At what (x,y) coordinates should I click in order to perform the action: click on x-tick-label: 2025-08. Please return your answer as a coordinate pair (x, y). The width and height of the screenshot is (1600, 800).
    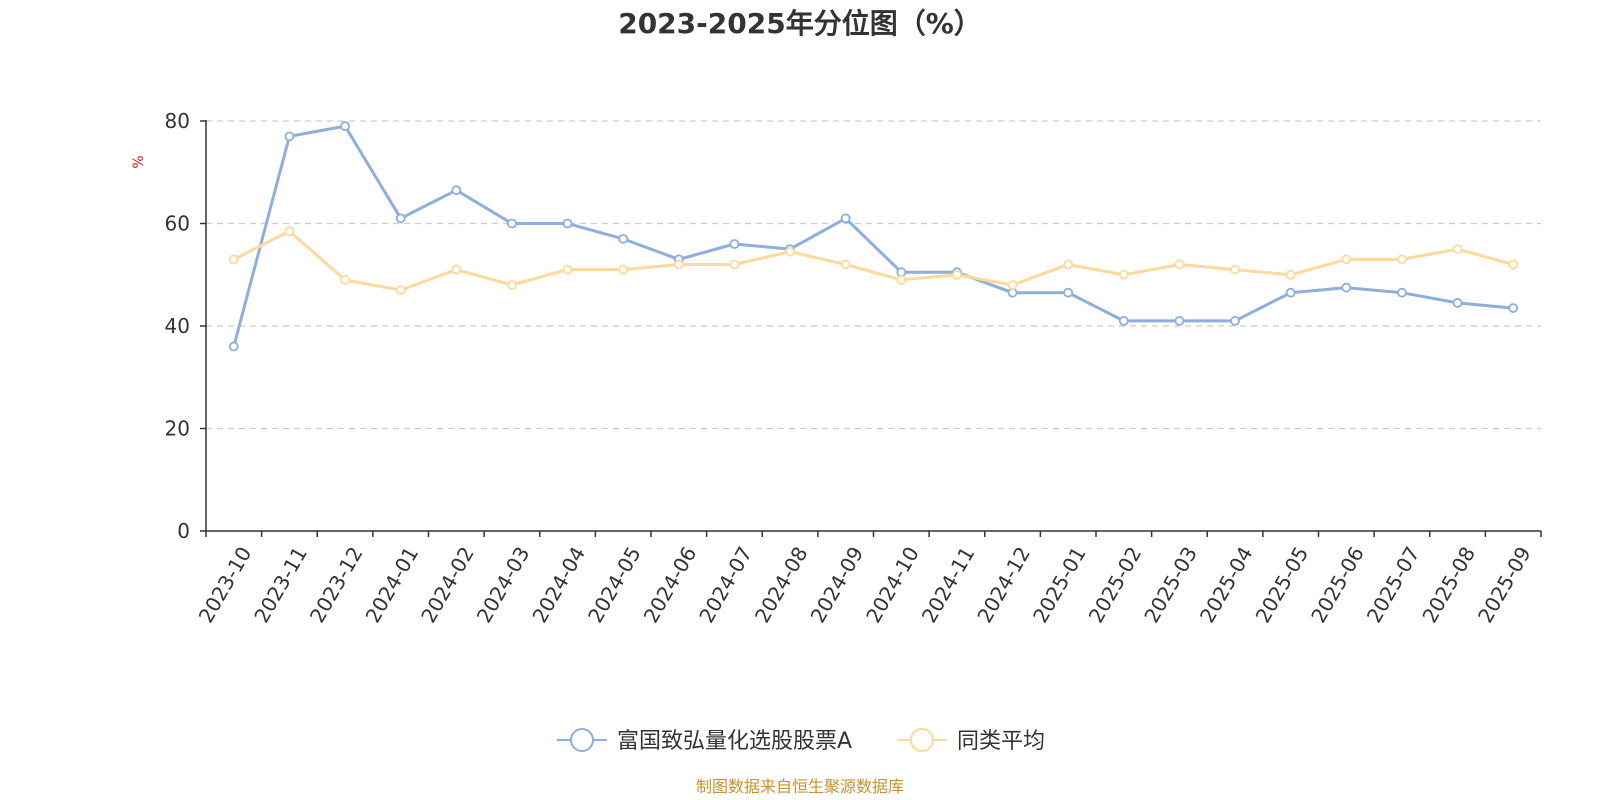
    Looking at the image, I should click on (1448, 585).